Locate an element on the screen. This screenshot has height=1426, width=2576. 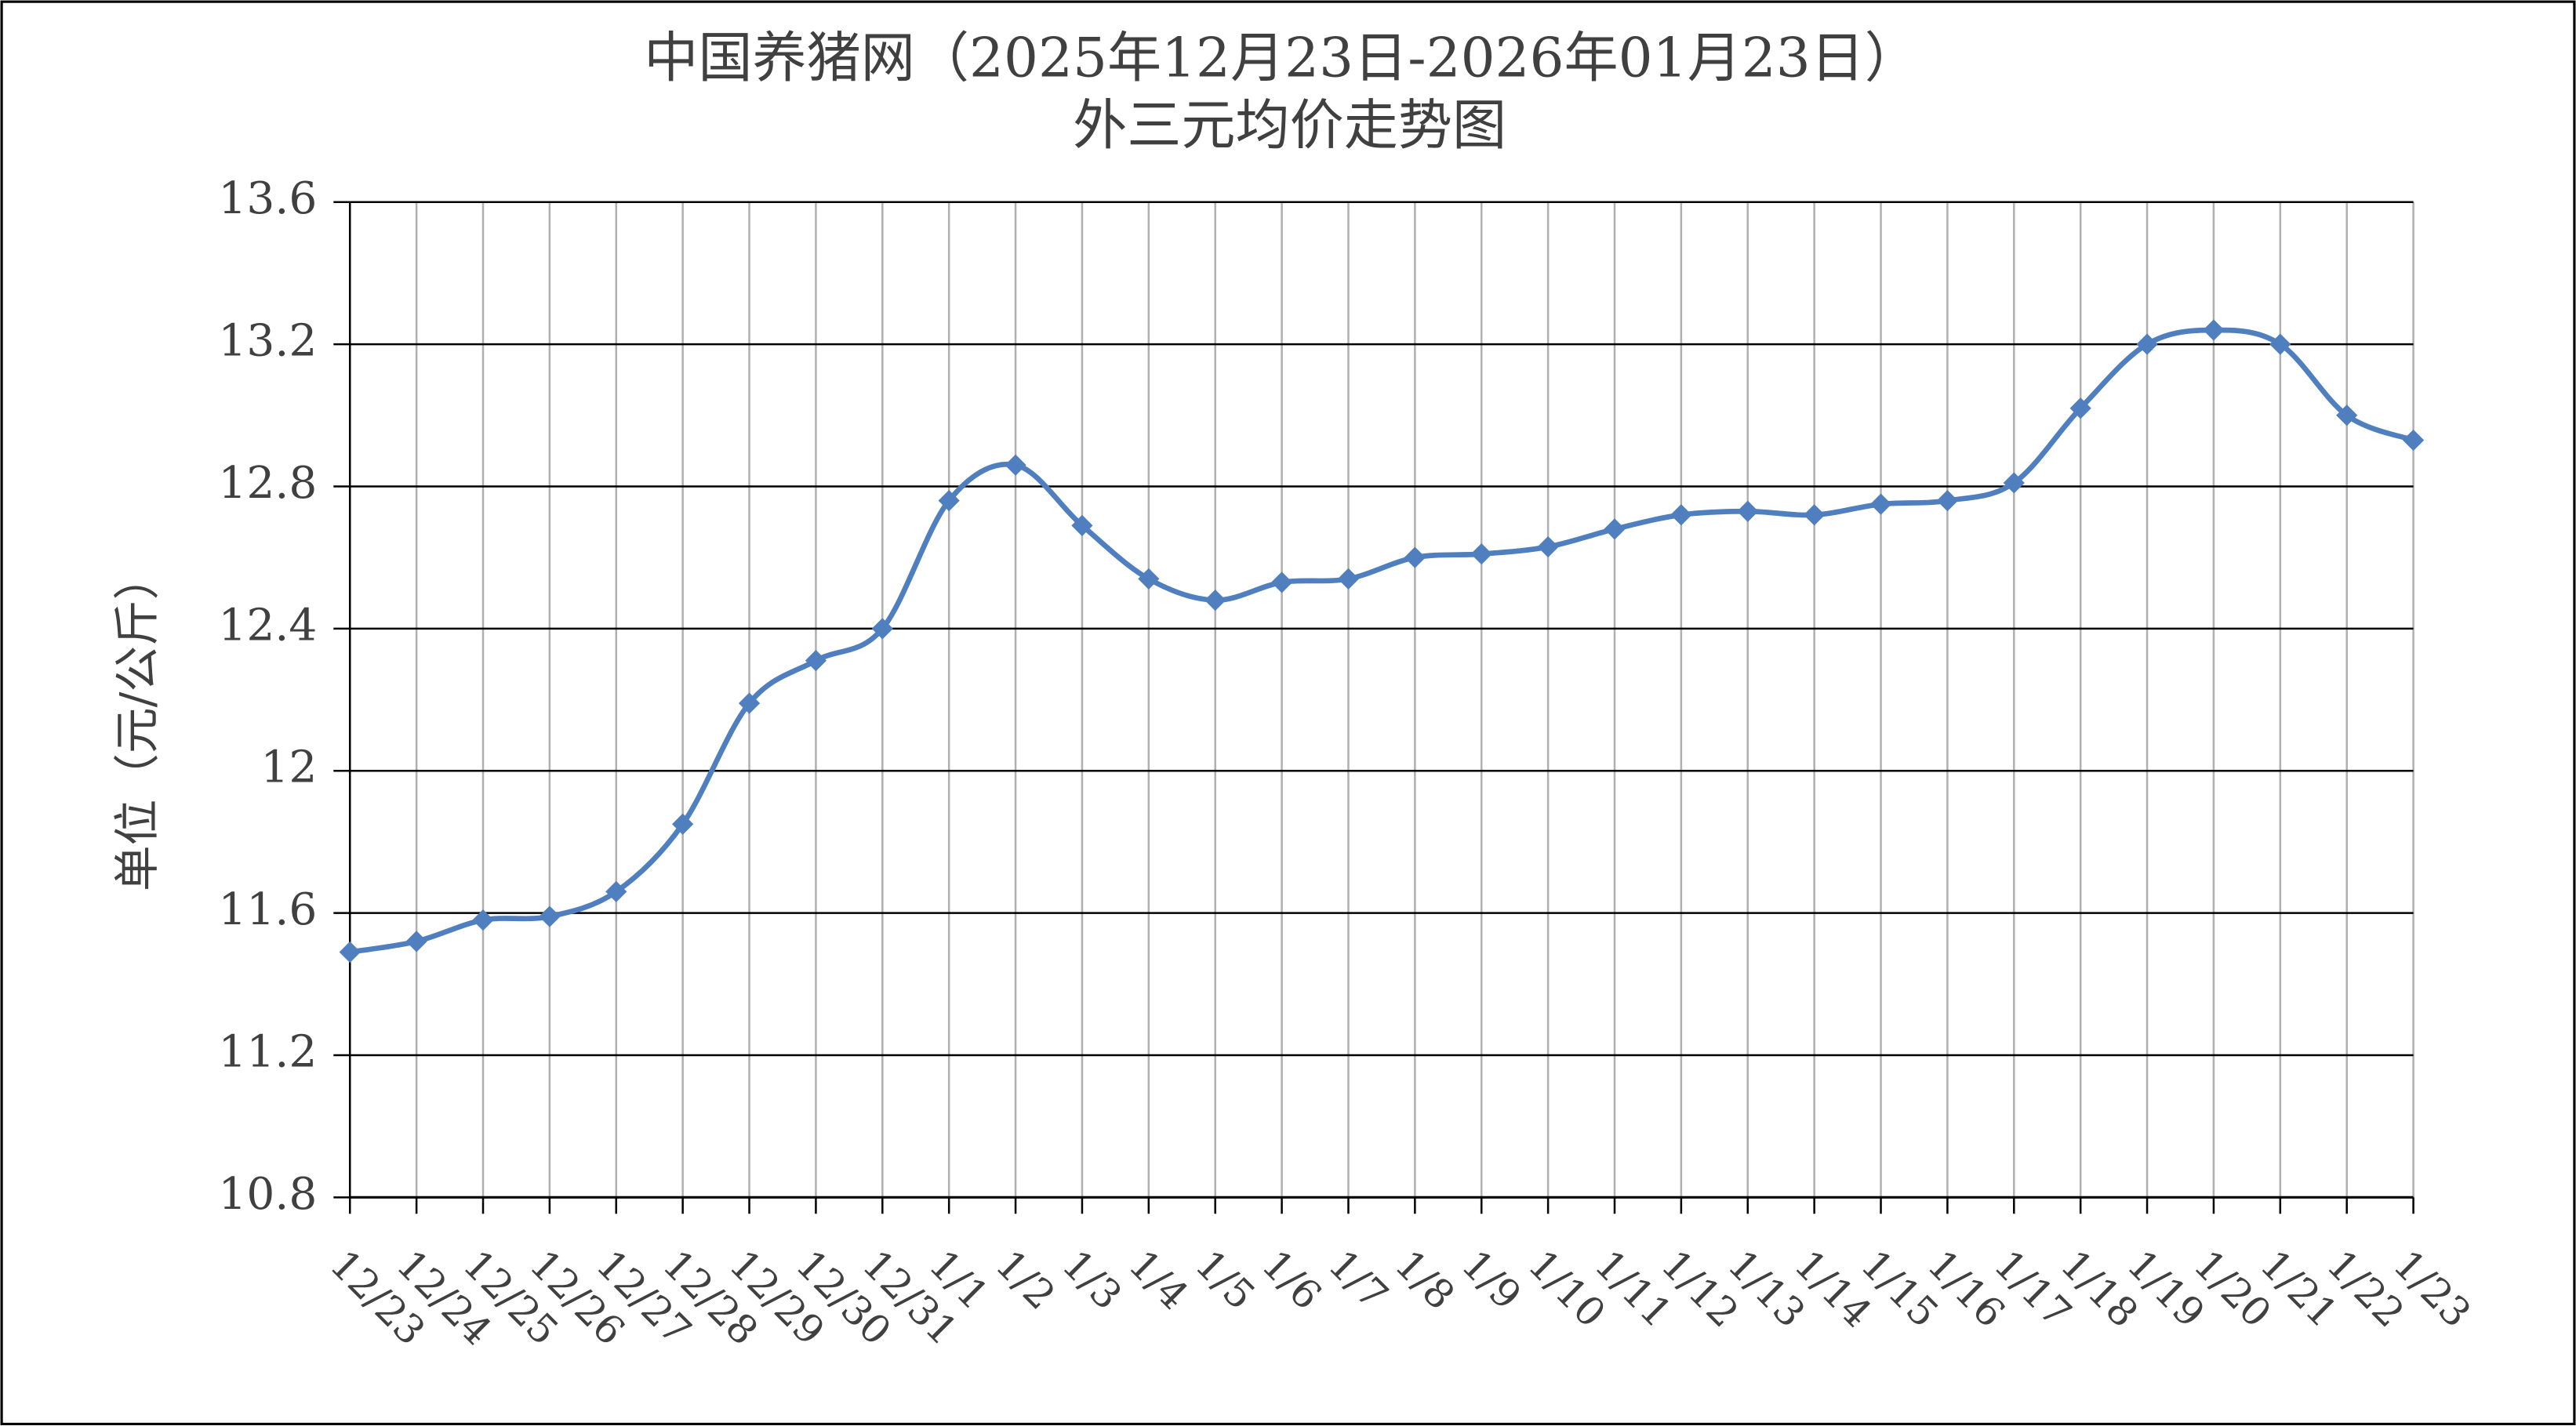
y-axis-label: 单位（元/公斤） is located at coordinates (137, 722).